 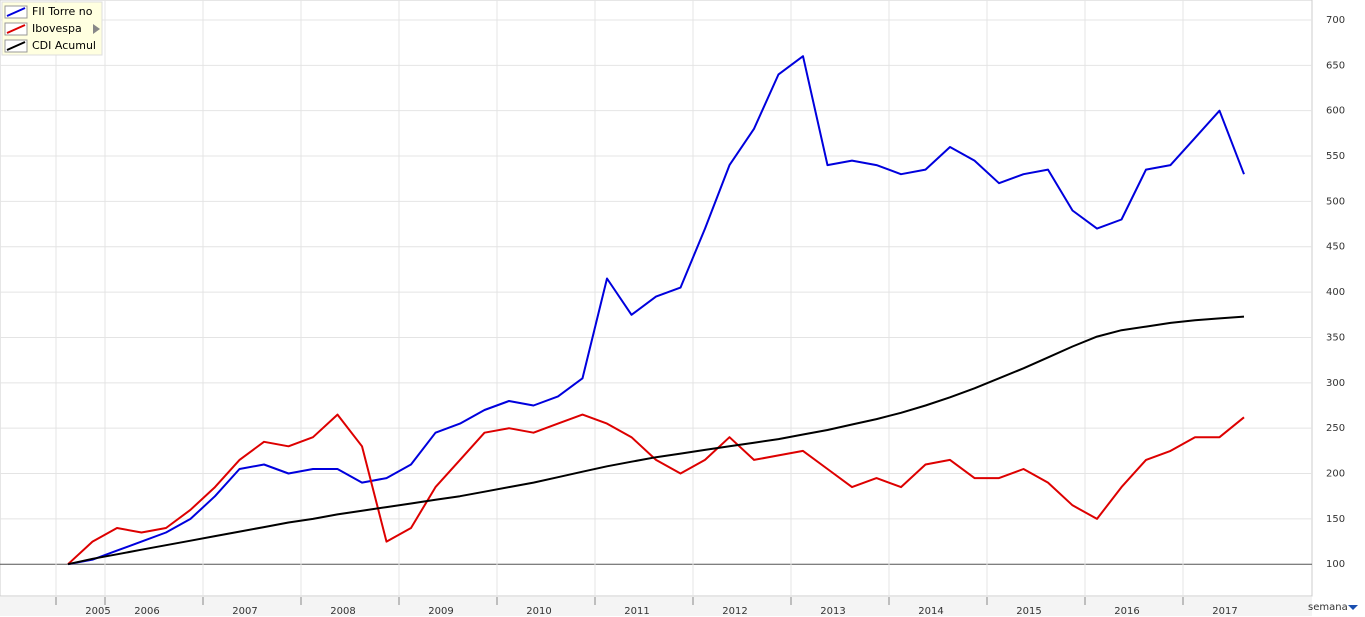 I want to click on x-tick-label: 2015, so click(x=1028, y=611).